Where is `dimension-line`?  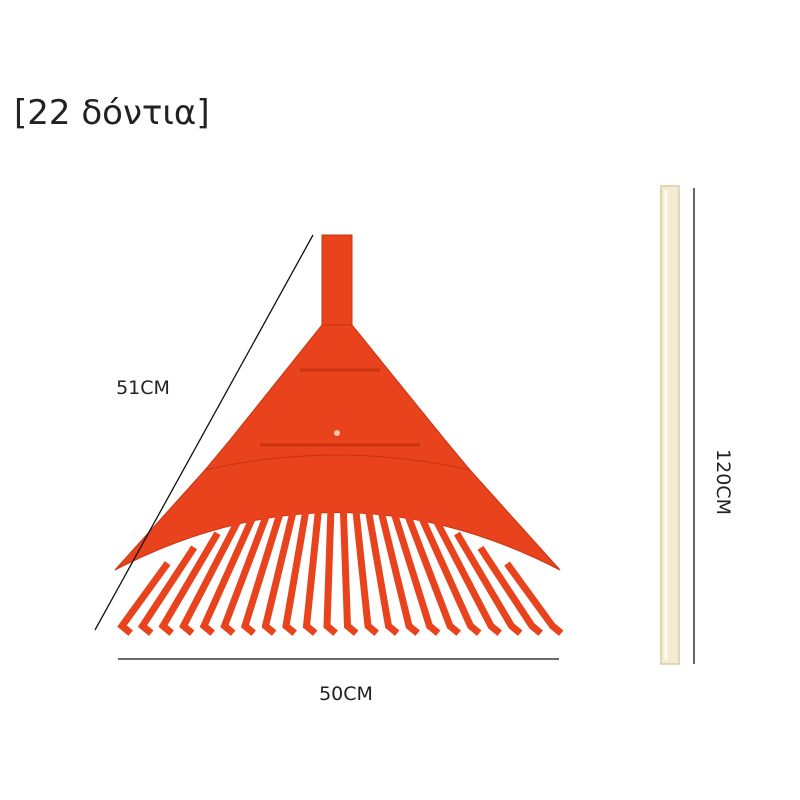 dimension-line is located at coordinates (204, 432).